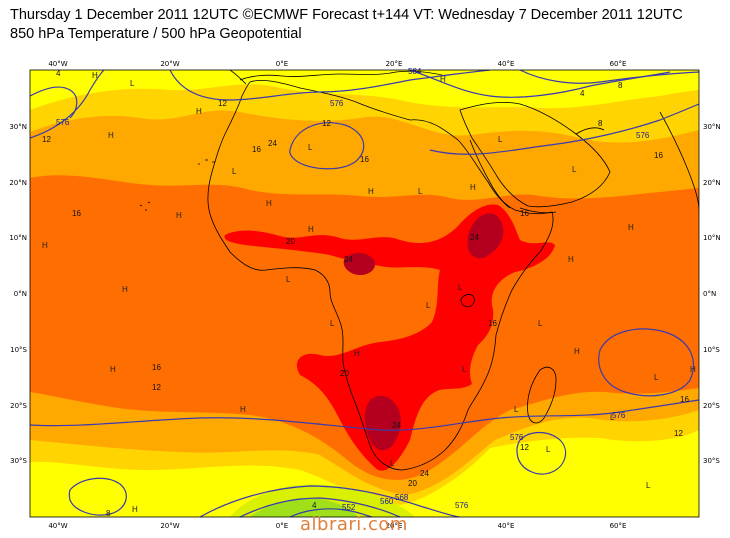 The width and height of the screenshot is (730, 538). Describe the element at coordinates (709, 294) in the screenshot. I see `lat-tick-right: 0°N` at that location.